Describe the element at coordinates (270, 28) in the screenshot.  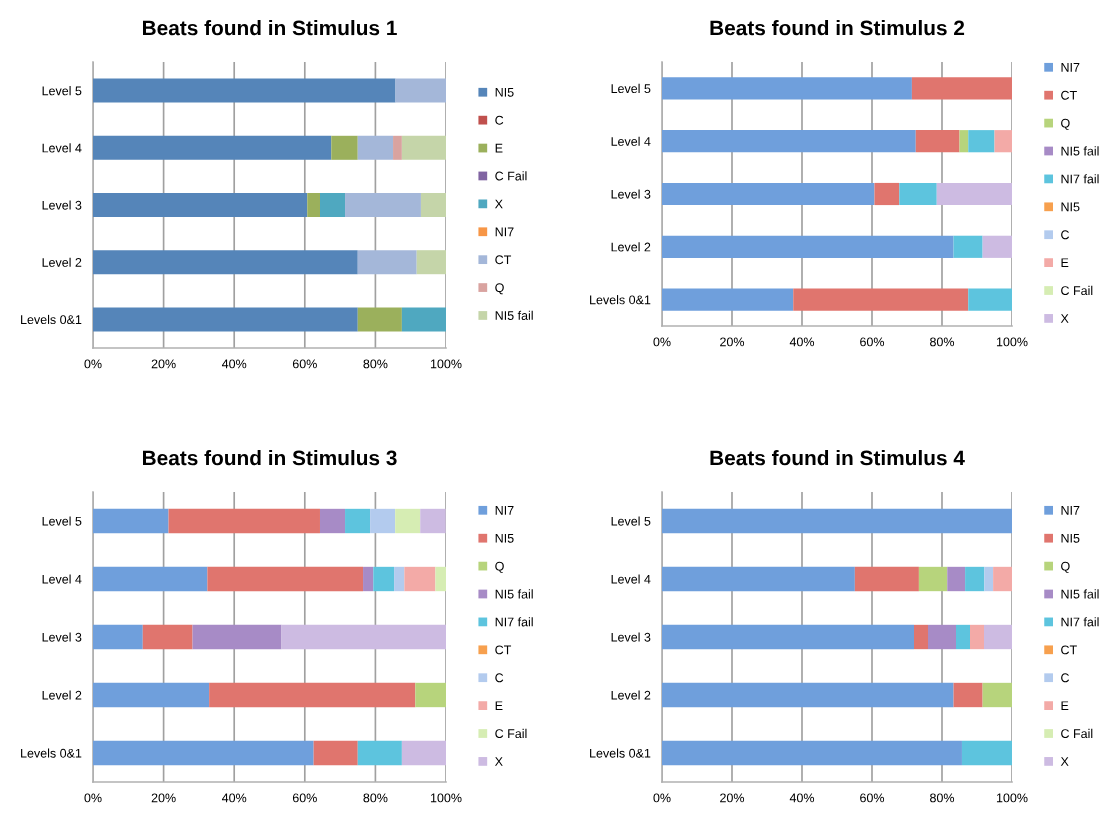
I see `chart-title: Beats found in Stimulus 1` at that location.